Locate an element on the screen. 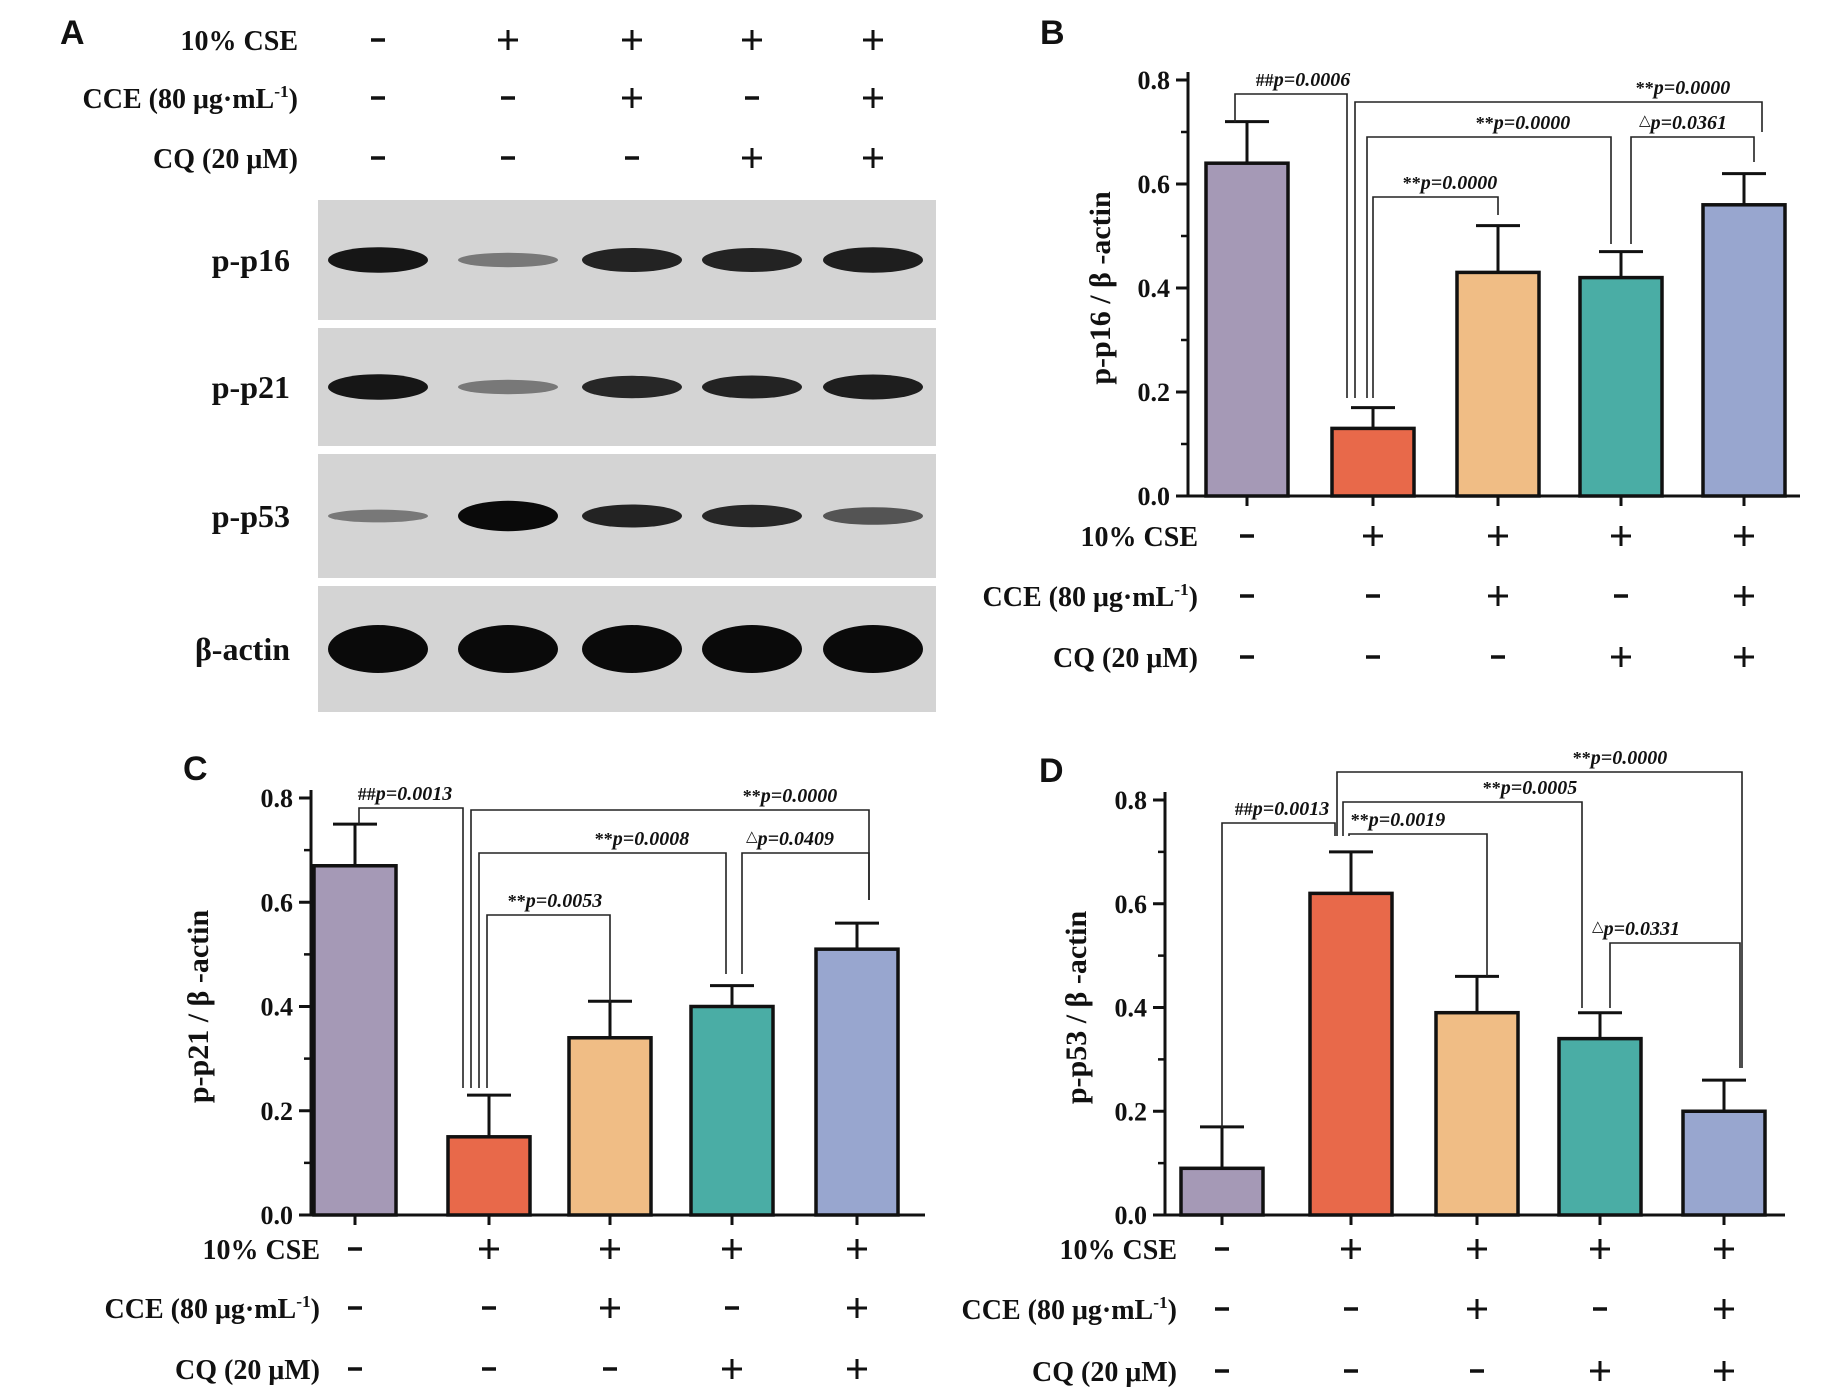 The width and height of the screenshot is (1821, 1400). panel-letter-b: B is located at coordinates (1052, 33).